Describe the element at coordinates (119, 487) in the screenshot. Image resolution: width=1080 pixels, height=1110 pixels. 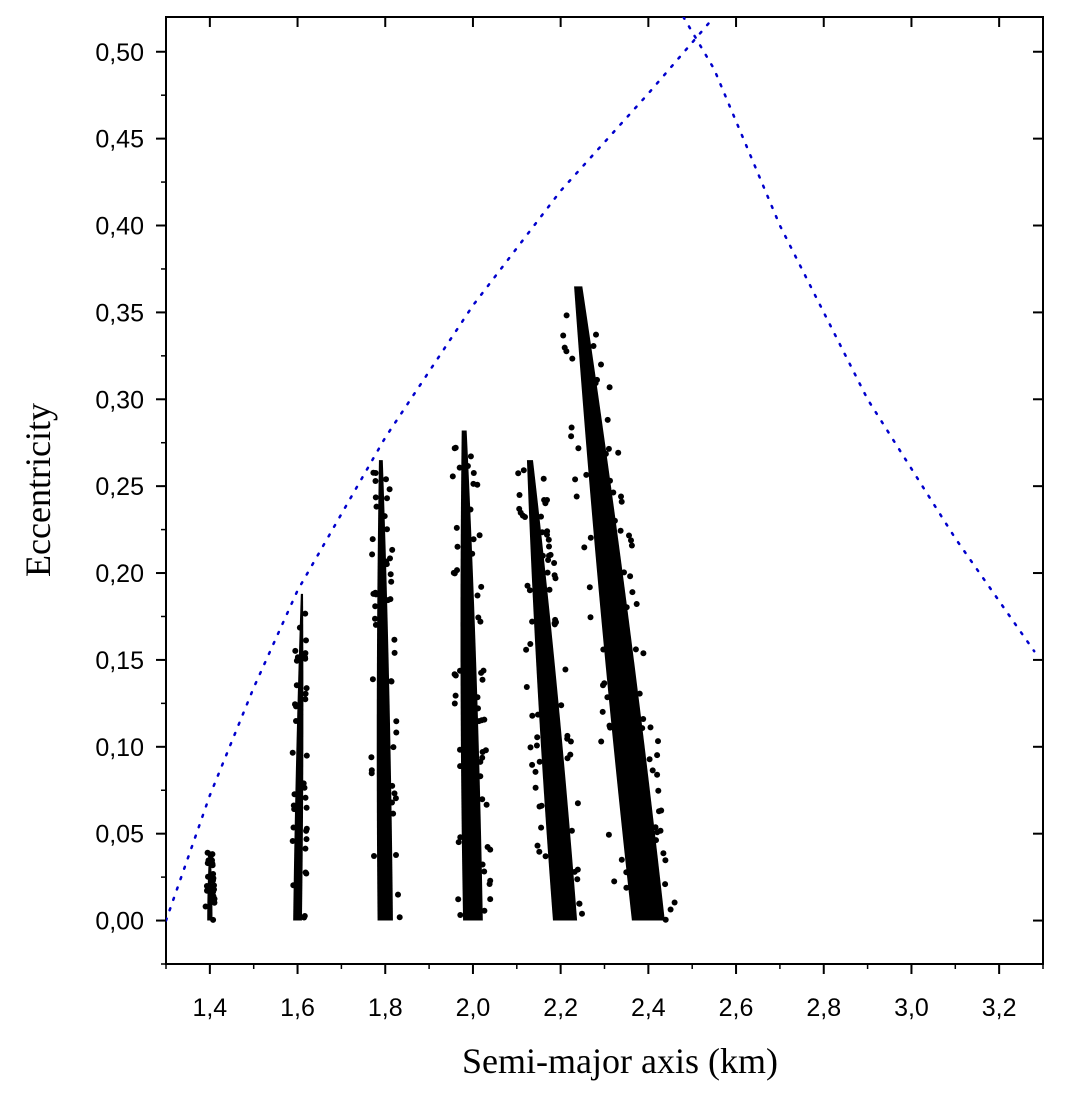
I see `y-tick-label: 0,25` at that location.